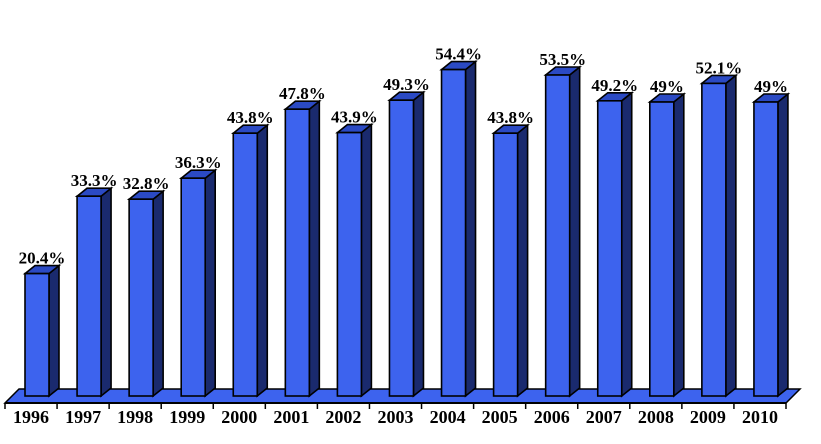  I want to click on bar-1999, so click(198, 283).